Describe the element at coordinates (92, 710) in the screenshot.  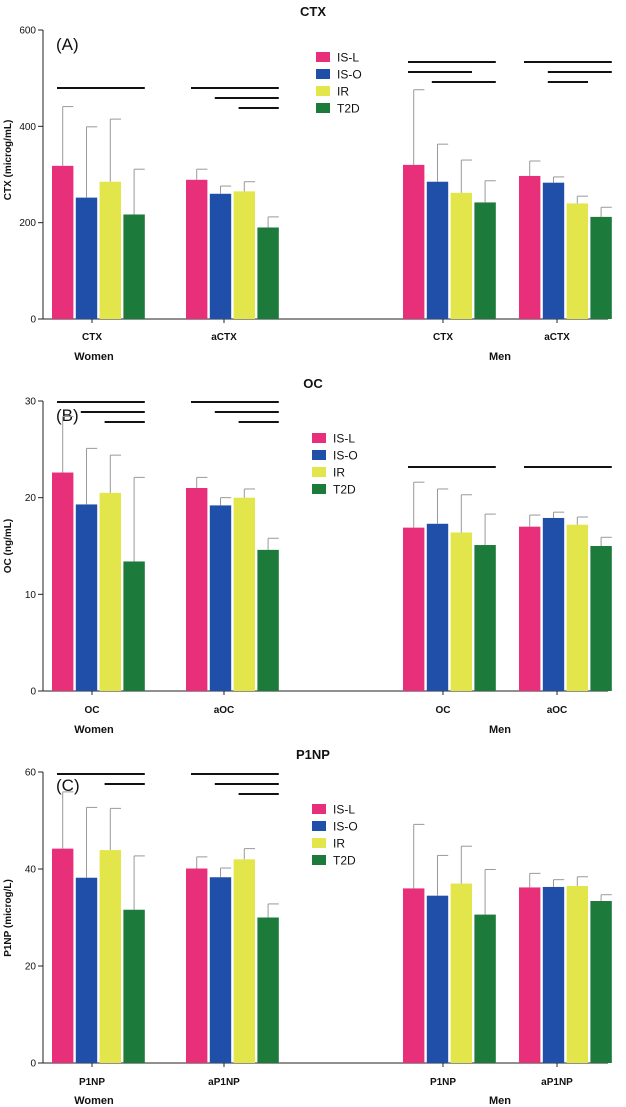
I see `category-label: OC` at that location.